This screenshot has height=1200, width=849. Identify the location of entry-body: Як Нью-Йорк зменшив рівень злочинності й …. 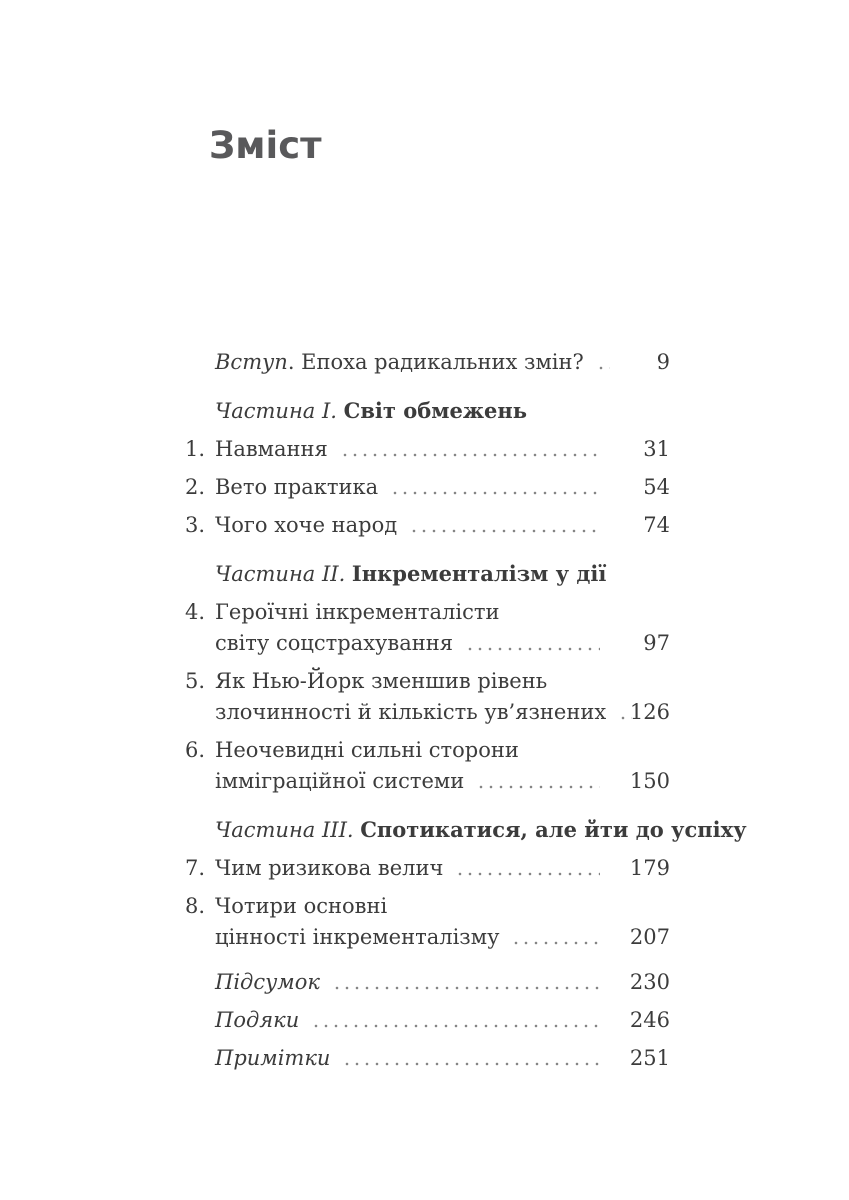
(424, 697).